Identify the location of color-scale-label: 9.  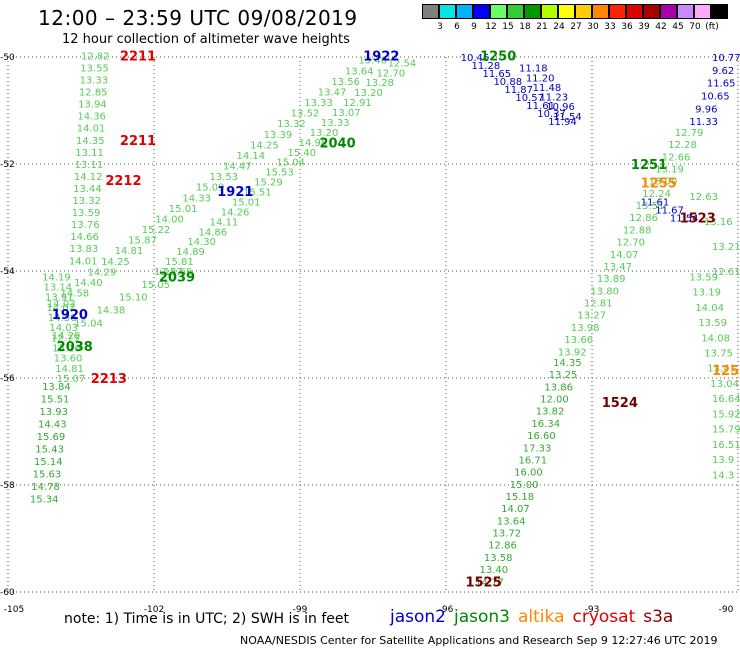
(474, 27).